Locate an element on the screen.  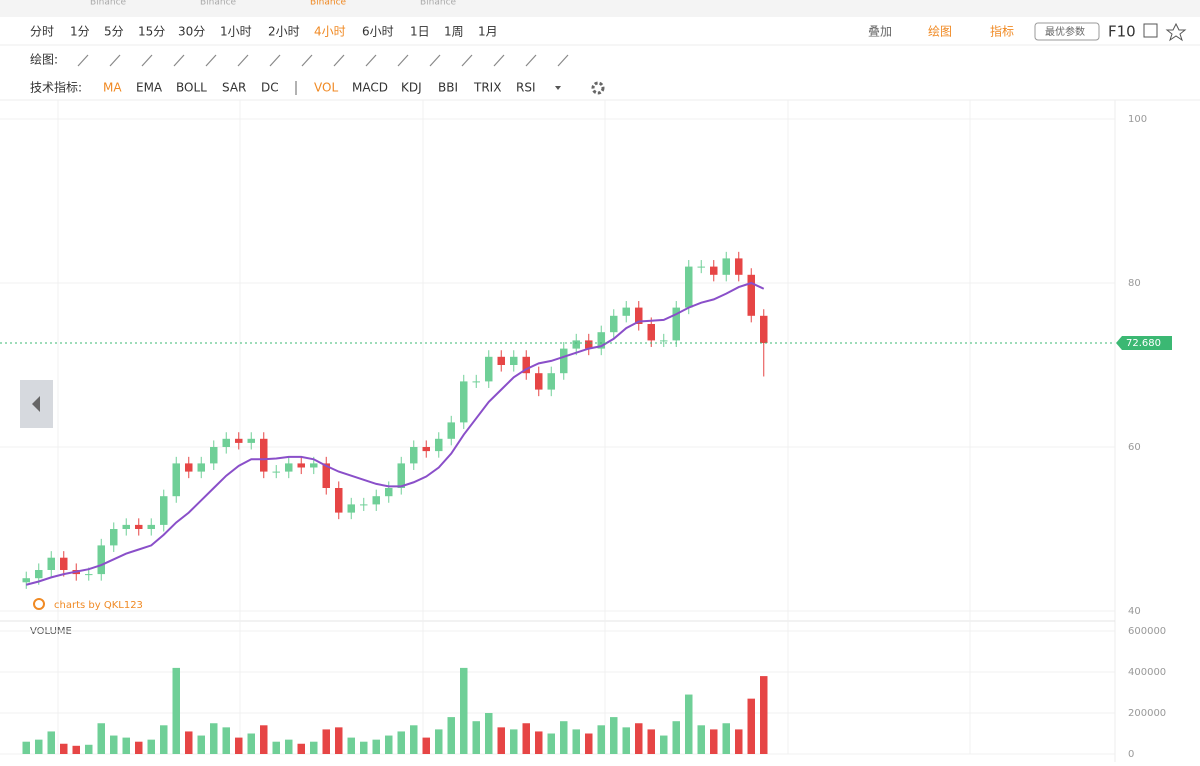
y-tick-label: 600000 is located at coordinates (1147, 631).